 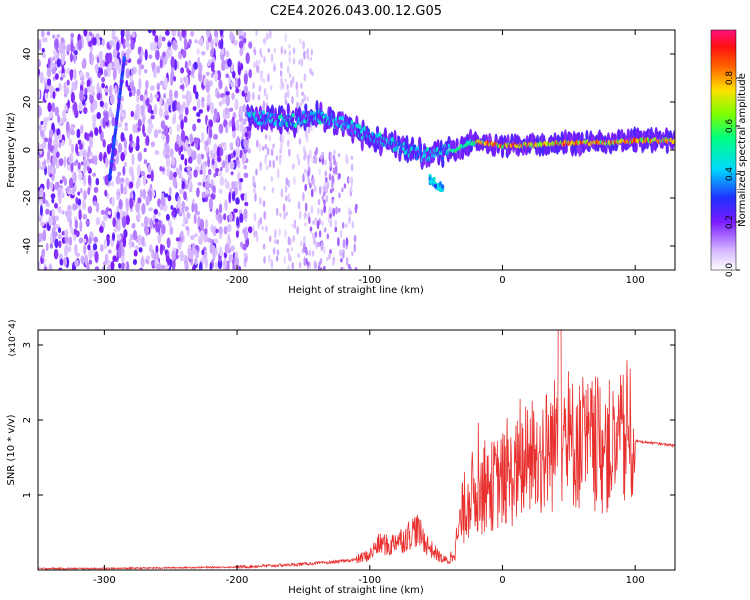 What do you see at coordinates (27, 102) in the screenshot?
I see `spectrogram-ytick-label: 20` at bounding box center [27, 102].